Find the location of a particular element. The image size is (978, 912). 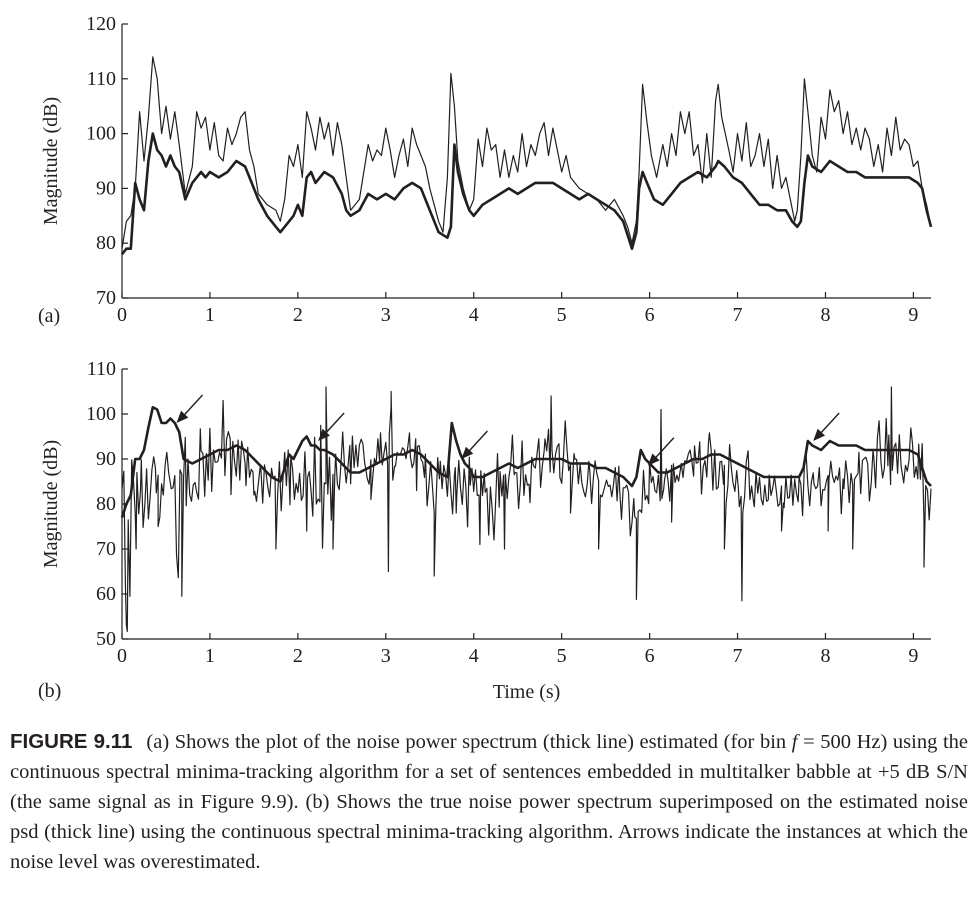

y-tick-label: 60 is located at coordinates (106, 594).